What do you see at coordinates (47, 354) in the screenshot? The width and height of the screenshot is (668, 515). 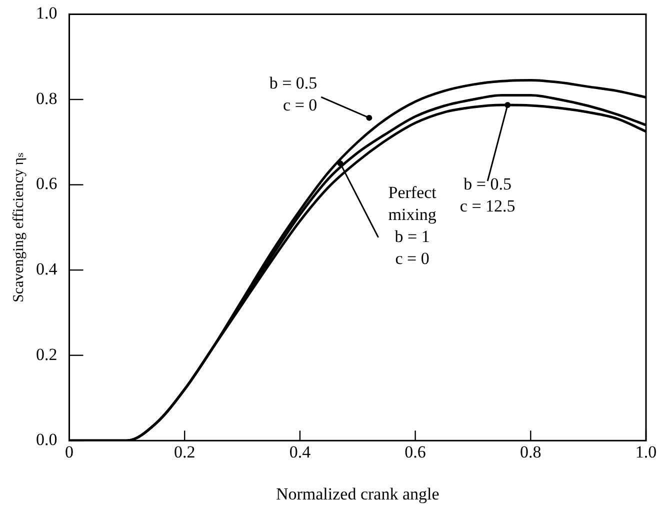 I see `y-tick-label: 0.2` at bounding box center [47, 354].